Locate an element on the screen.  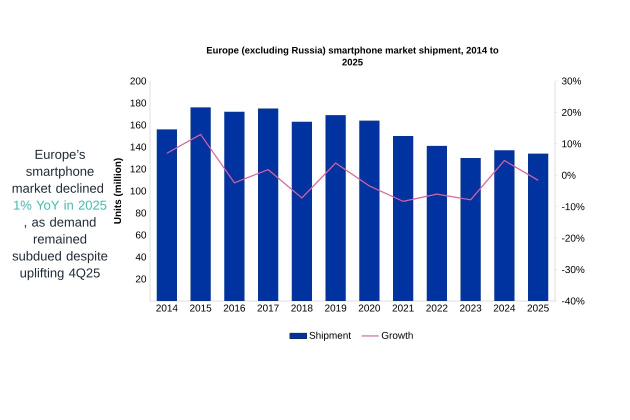
x-tick-label: 2022 is located at coordinates (437, 308).